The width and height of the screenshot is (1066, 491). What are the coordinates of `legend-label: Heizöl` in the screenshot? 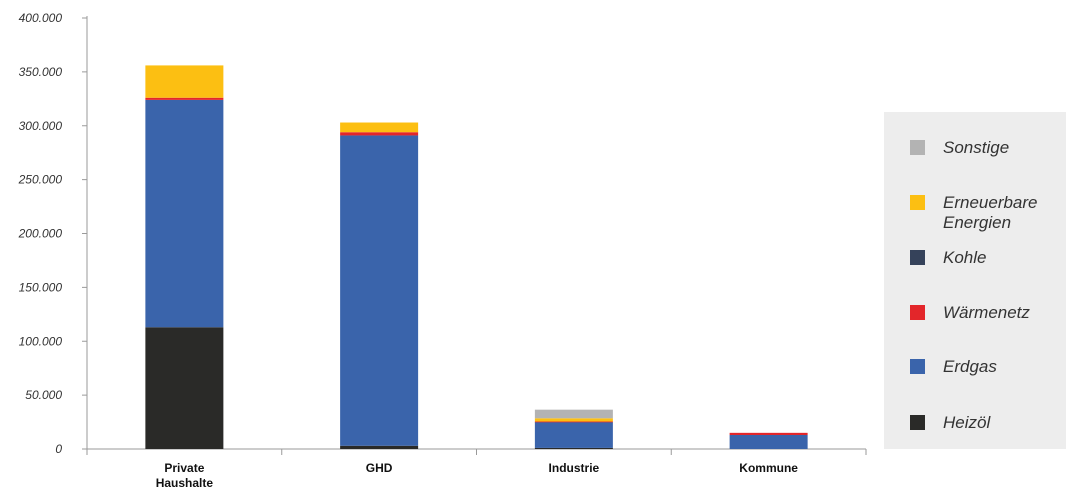 It's located at (967, 422).